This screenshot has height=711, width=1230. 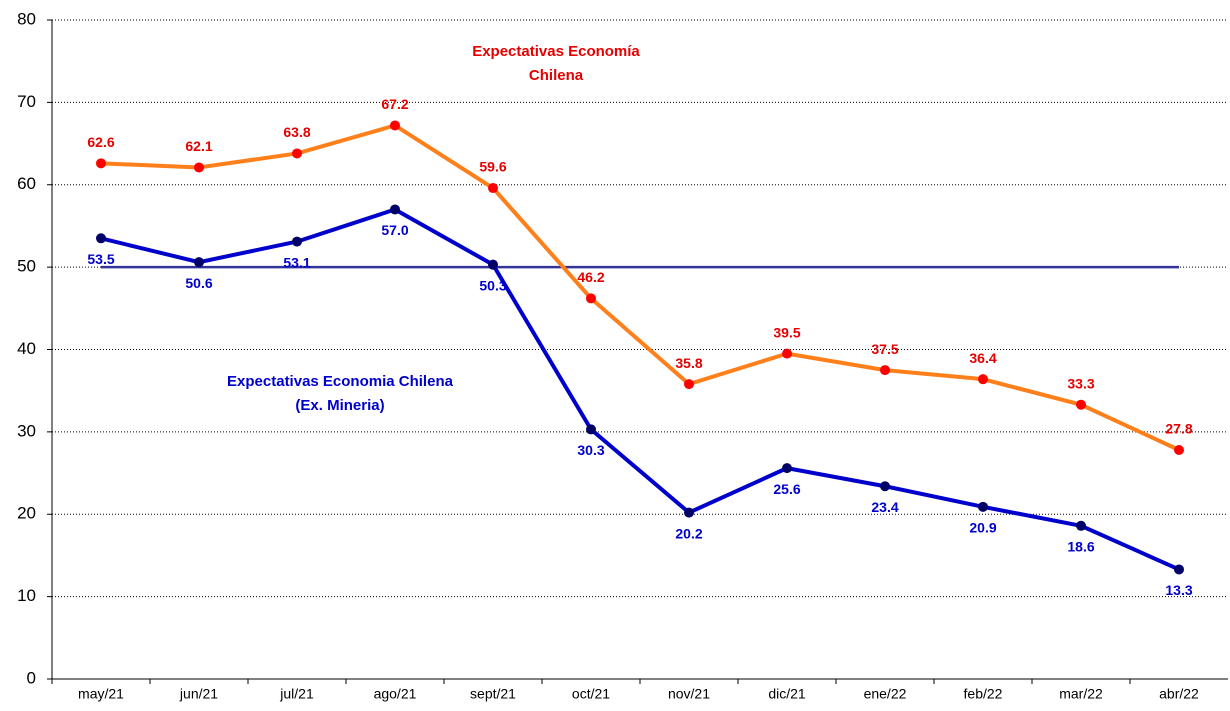 What do you see at coordinates (492, 167) in the screenshot?
I see `data-label: 59.6` at bounding box center [492, 167].